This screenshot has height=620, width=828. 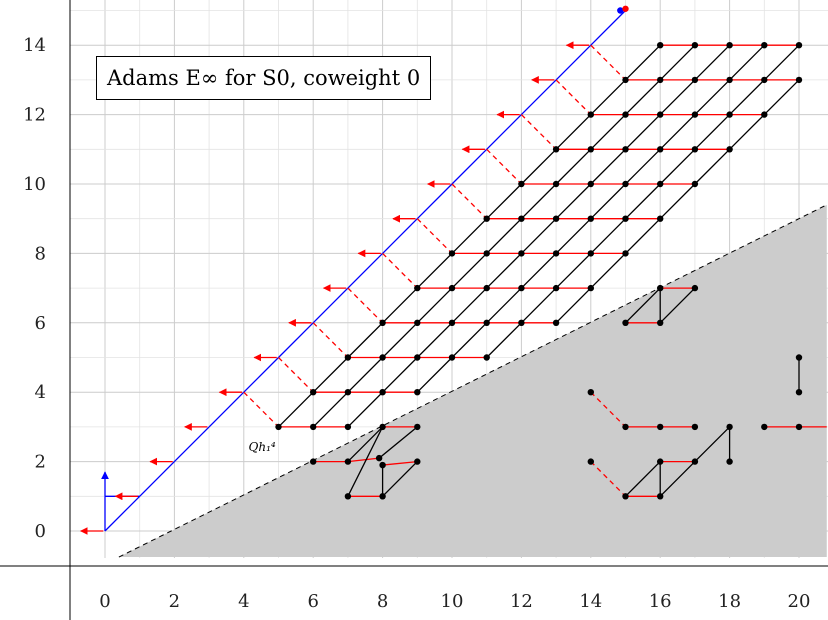 I want to click on x-tick-label: 2, so click(x=174, y=601).